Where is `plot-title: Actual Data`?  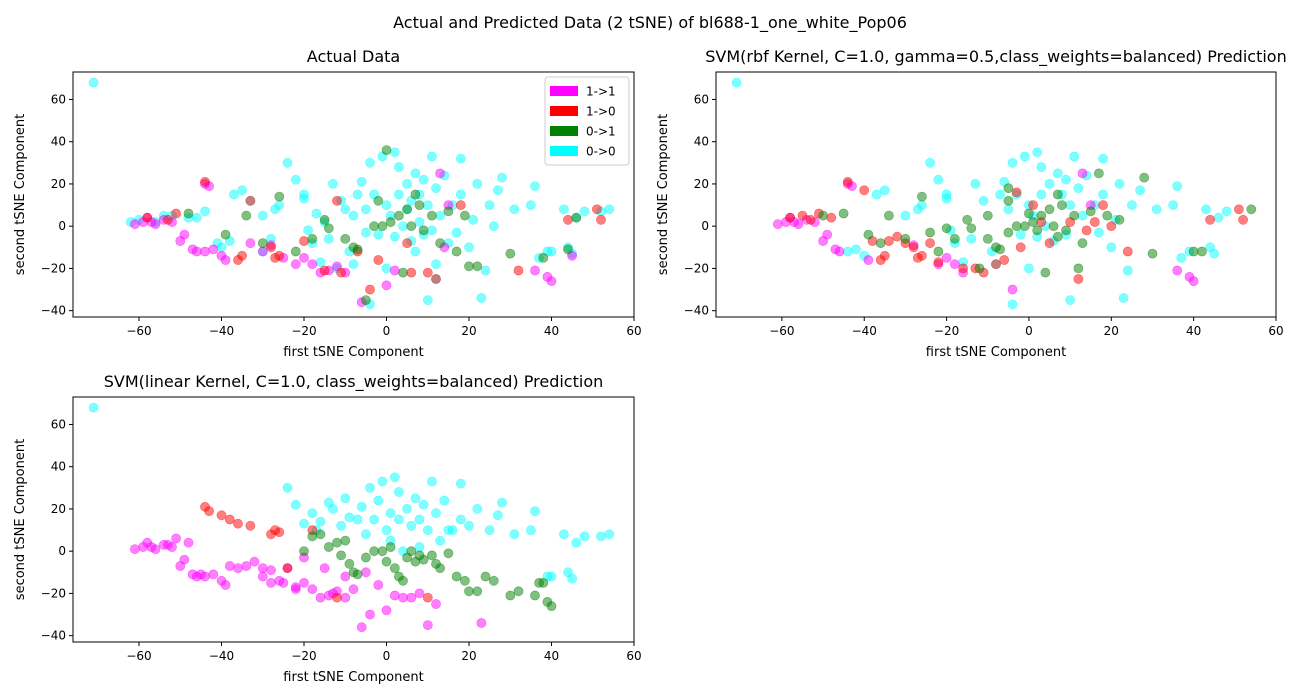
plot-title: Actual Data is located at coordinates (353, 56).